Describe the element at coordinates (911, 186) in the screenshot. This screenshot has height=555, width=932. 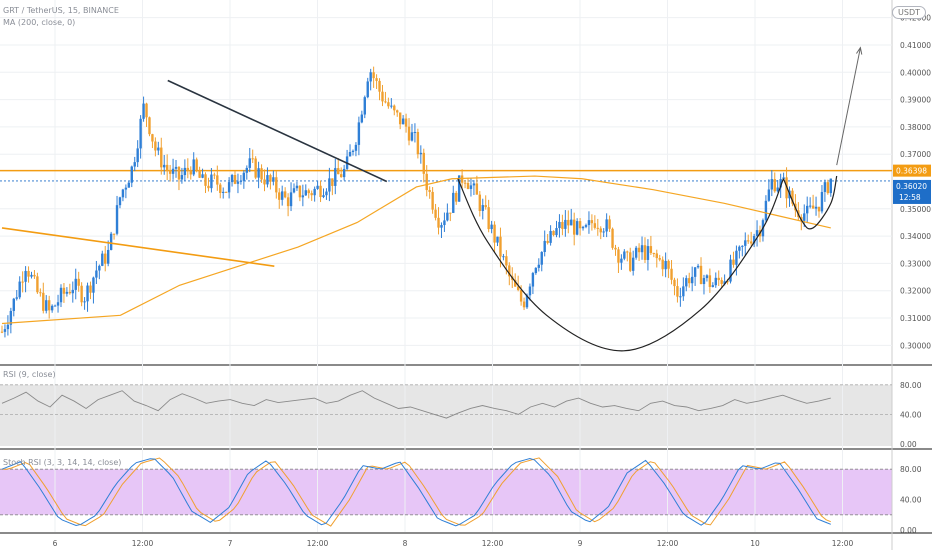
I see `last-price-label: 0.36020` at that location.